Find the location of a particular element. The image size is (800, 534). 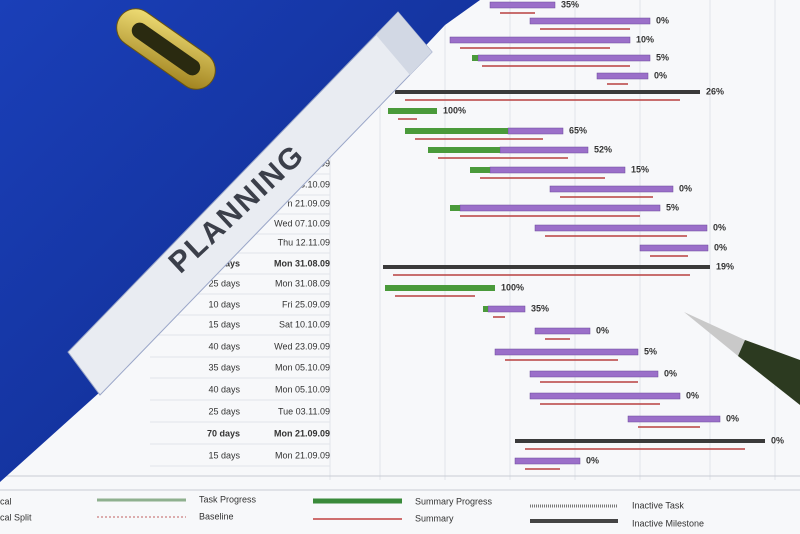

legend-label: Baseline is located at coordinates (216, 516).